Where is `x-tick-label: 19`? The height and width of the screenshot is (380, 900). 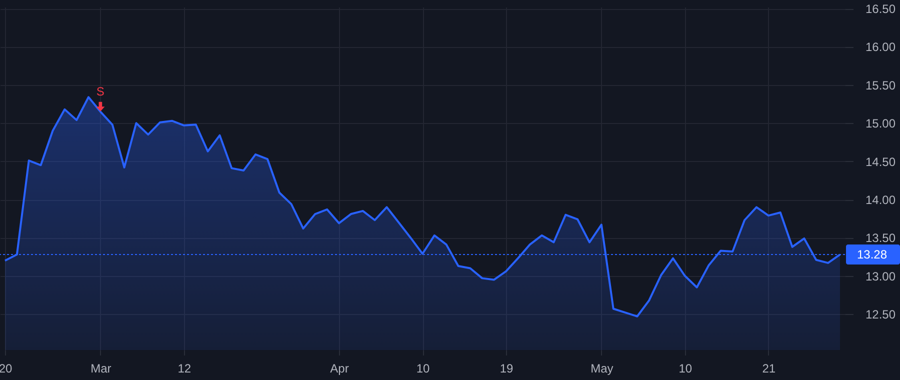
x-tick-label: 19 is located at coordinates (507, 369).